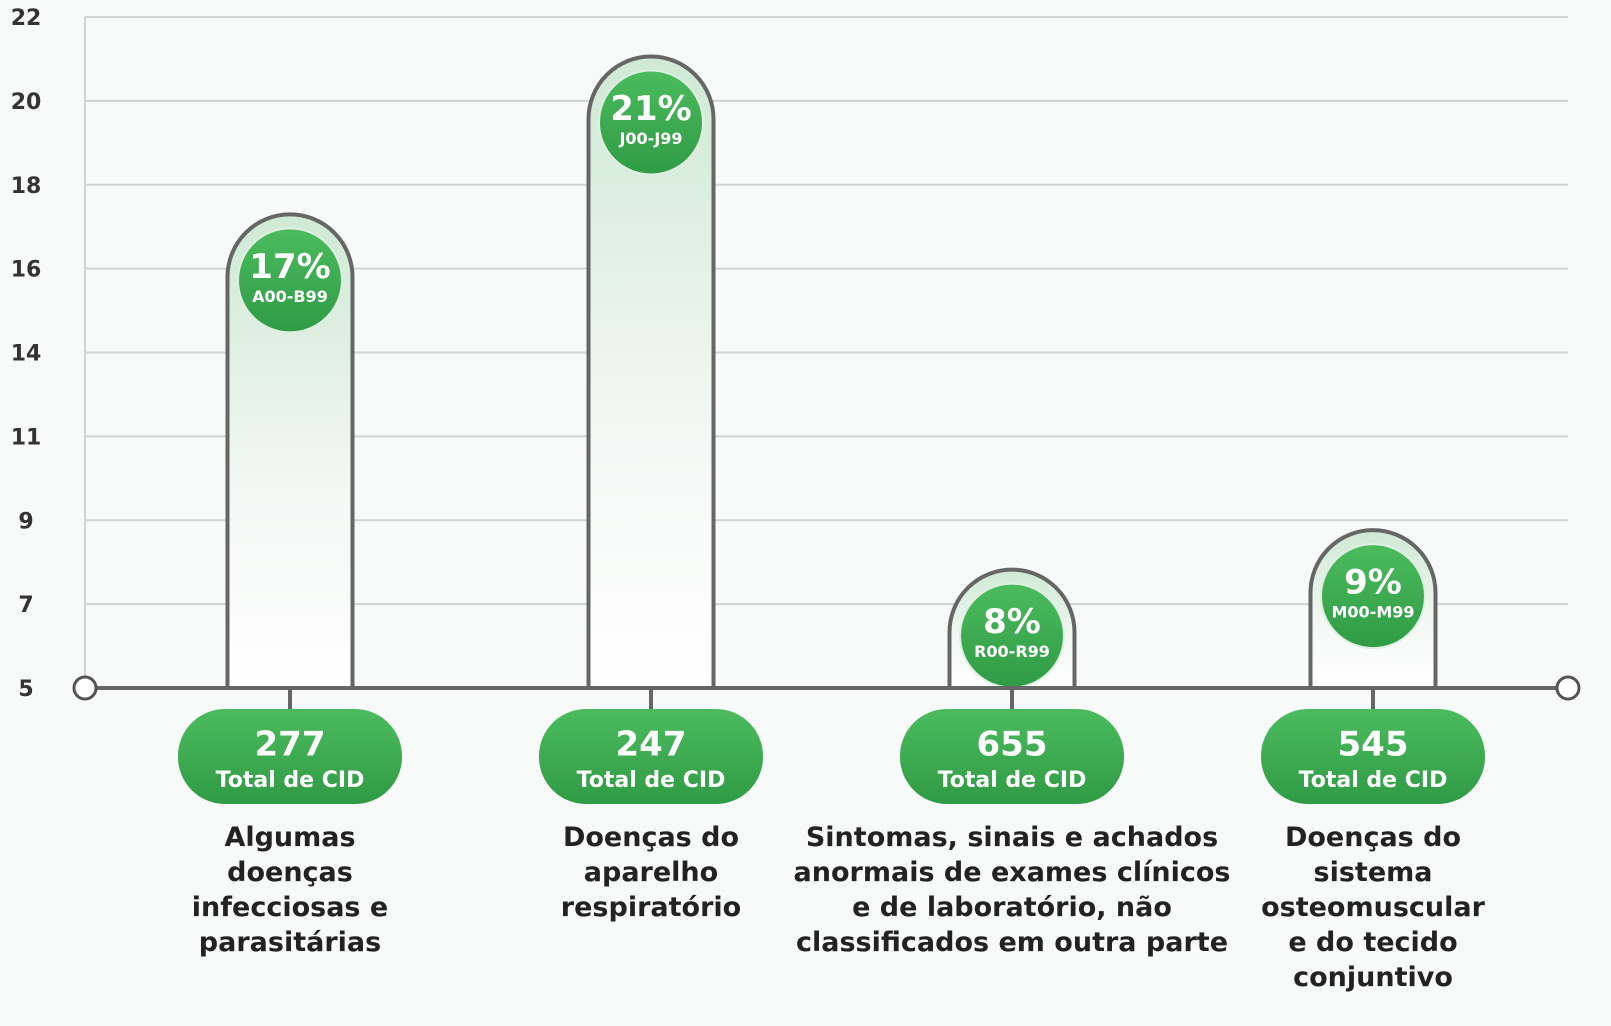 Image resolution: width=1611 pixels, height=1026 pixels. What do you see at coordinates (26, 186) in the screenshot?
I see `y-tick-label: 18` at bounding box center [26, 186].